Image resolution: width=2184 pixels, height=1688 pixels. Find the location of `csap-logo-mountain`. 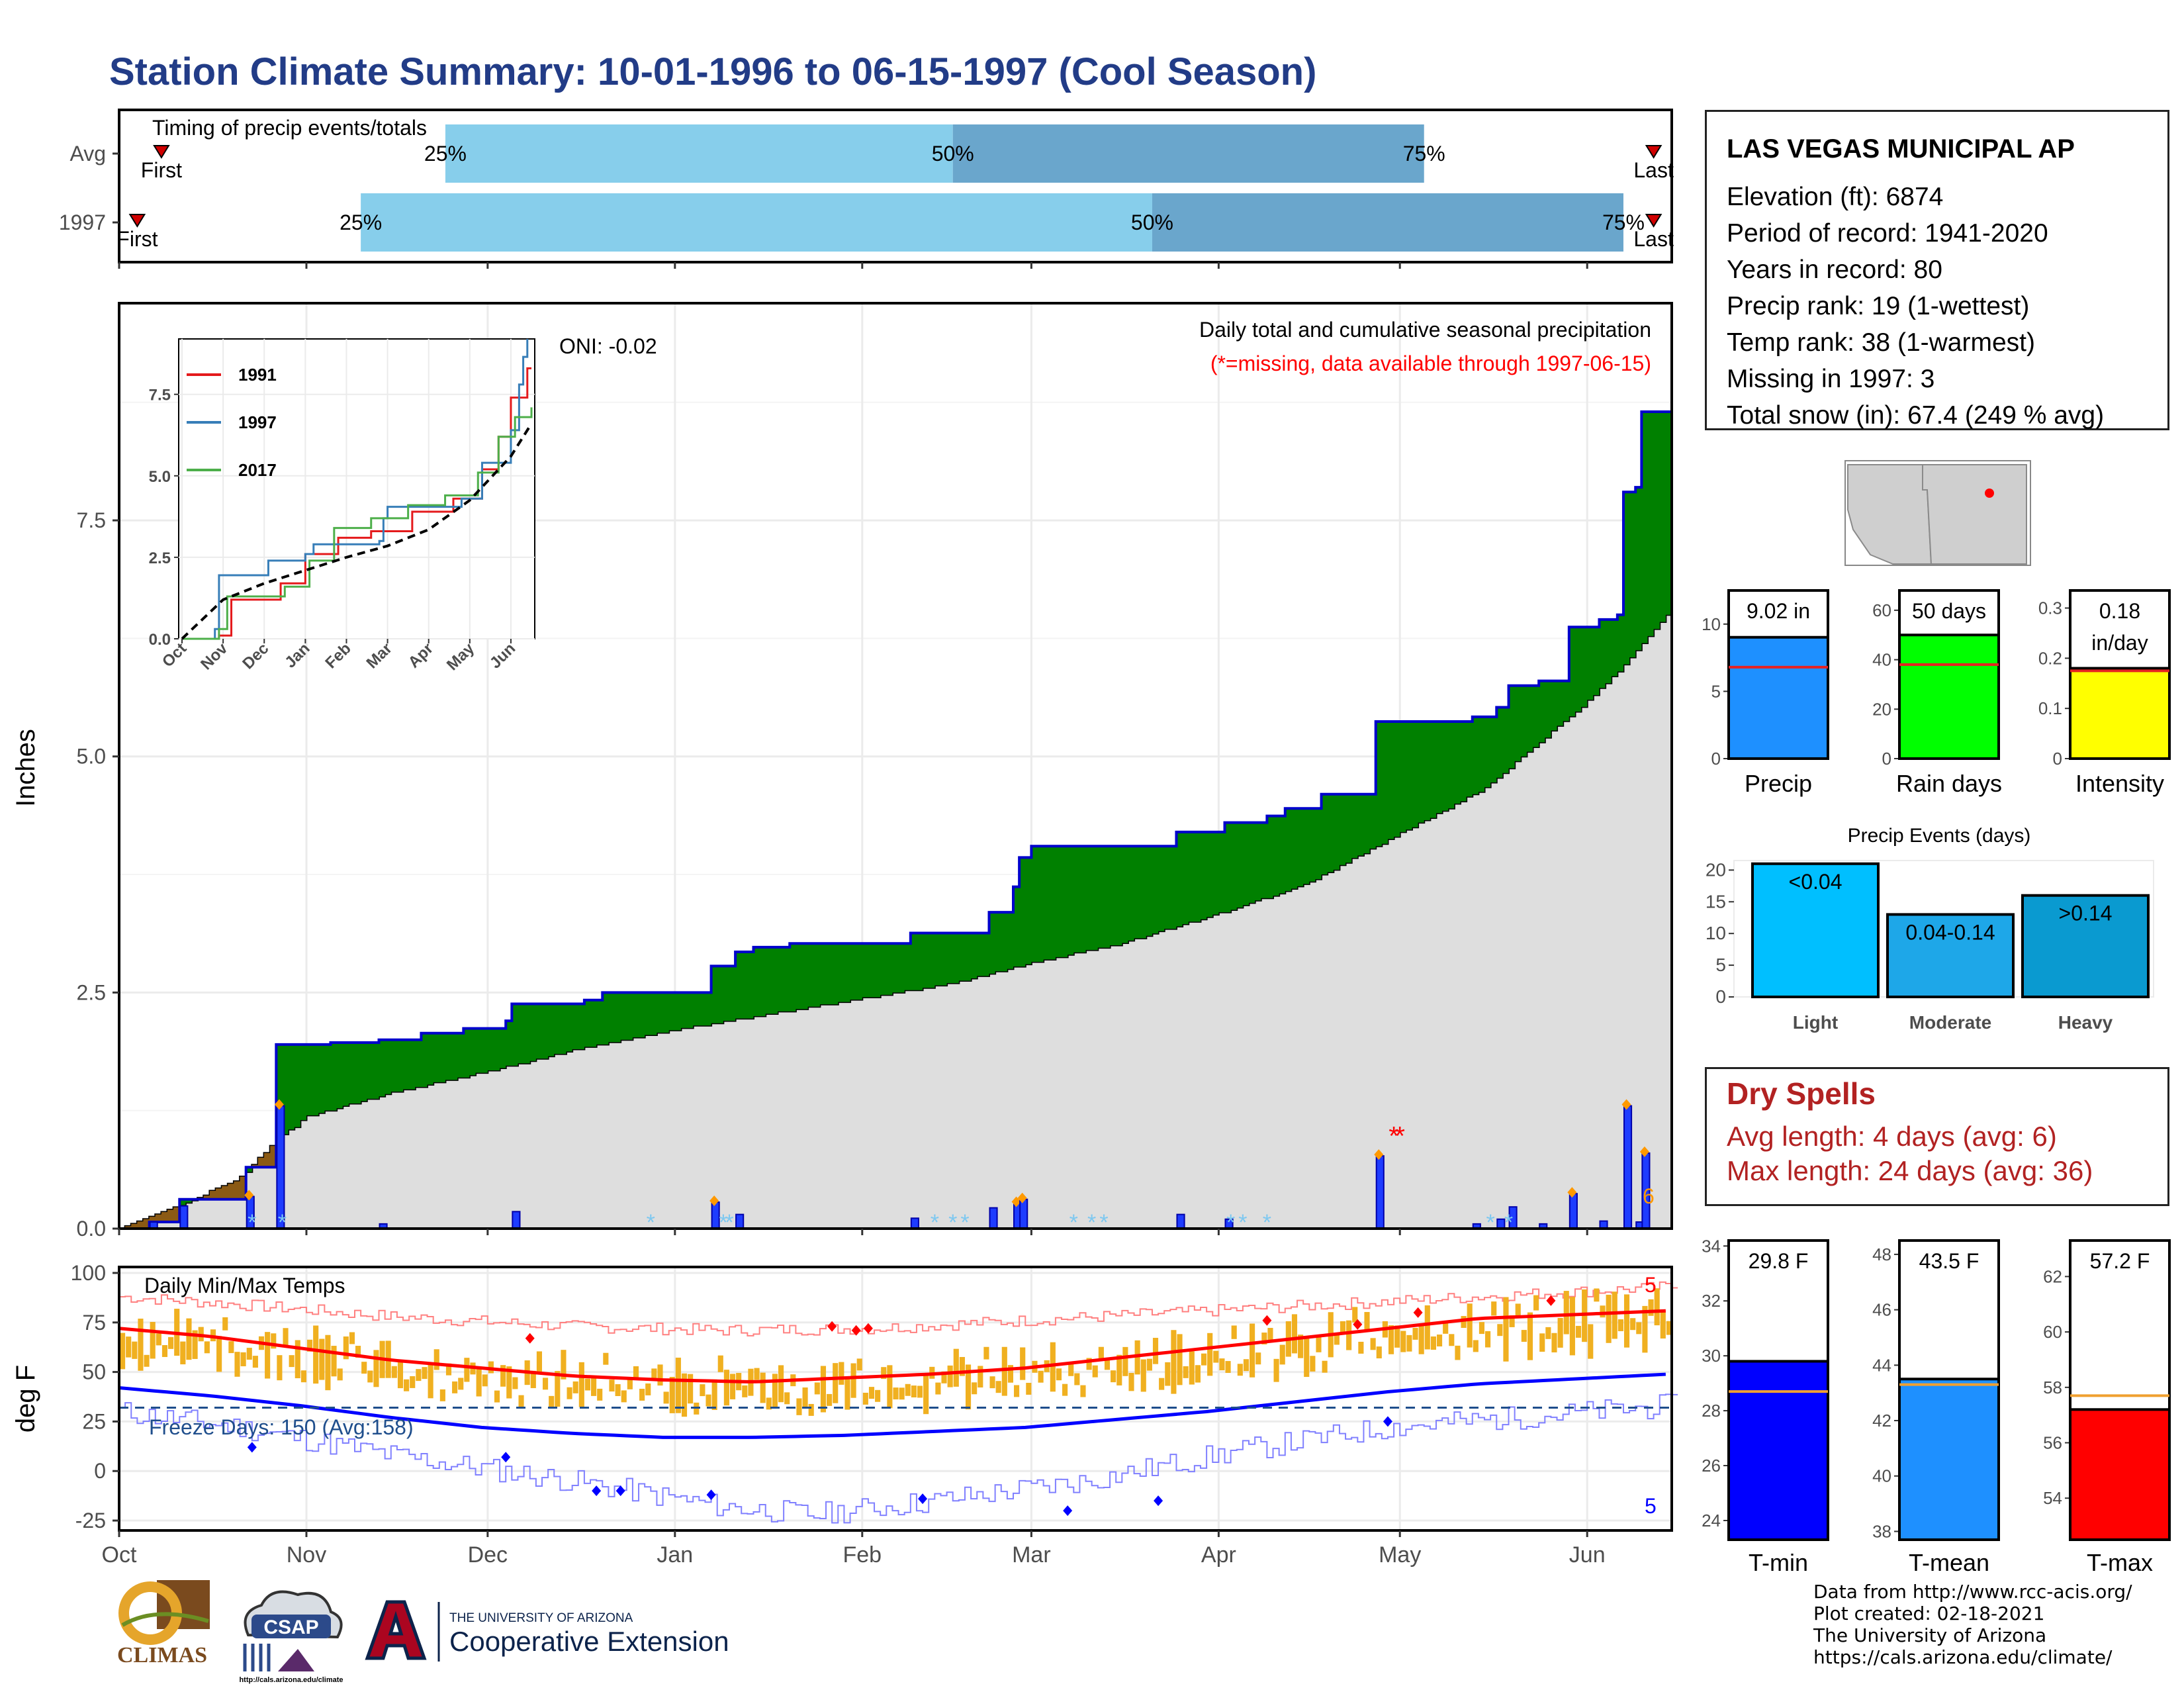

csap-logo-mountain is located at coordinates (296, 1660).